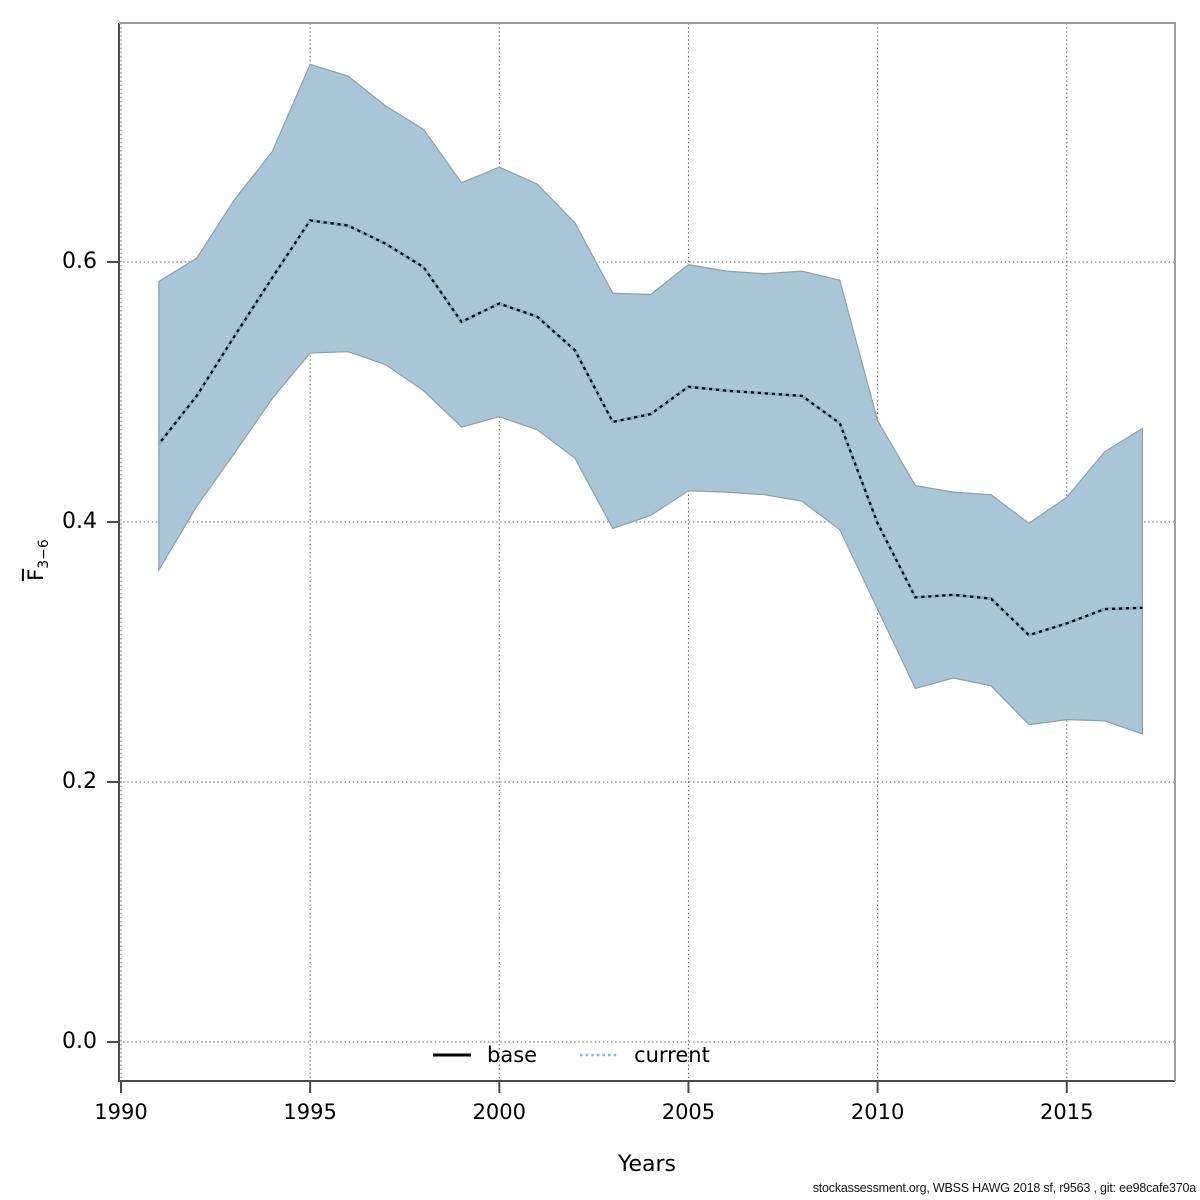 This screenshot has width=1200, height=1200. I want to click on x-tick-label: 2000, so click(499, 1112).